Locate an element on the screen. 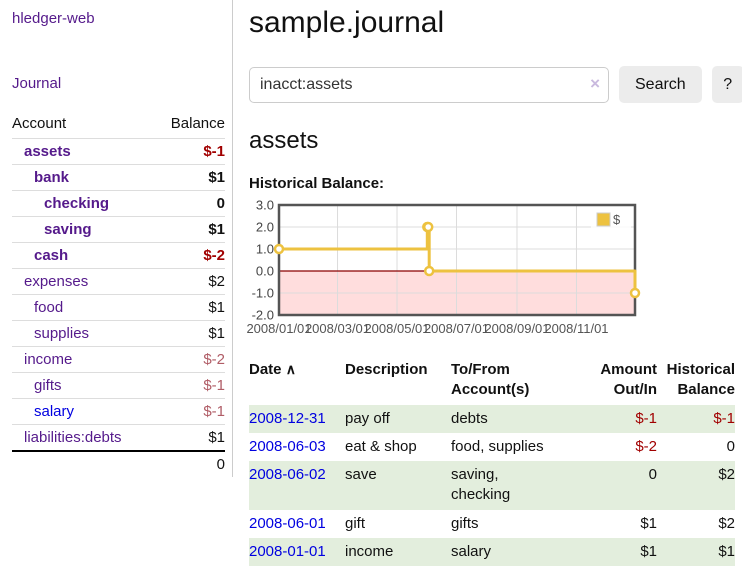  account-row-food: food $1 is located at coordinates (118, 307).